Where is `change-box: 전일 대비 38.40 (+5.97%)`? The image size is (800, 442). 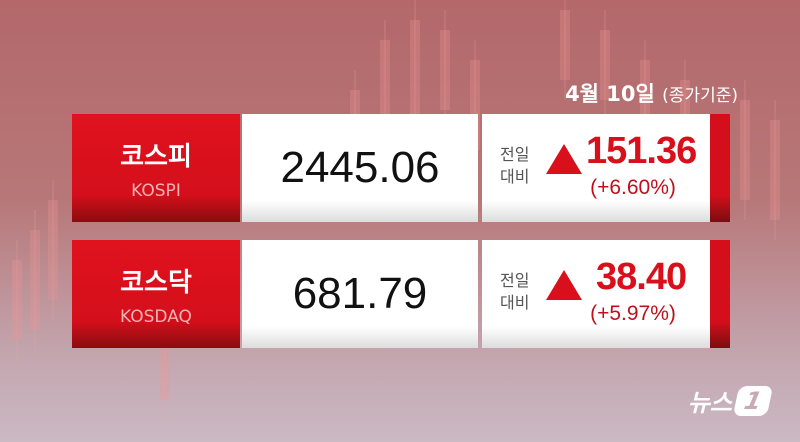
change-box: 전일 대비 38.40 (+5.97%) is located at coordinates (596, 294).